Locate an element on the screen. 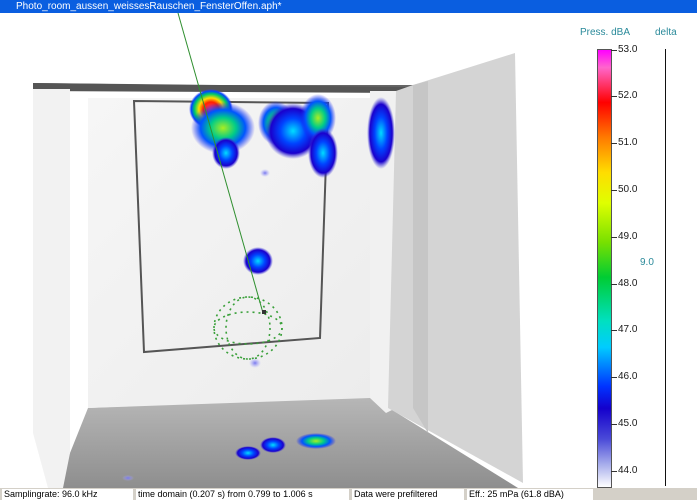  scale-tick-label: 47.0 is located at coordinates (628, 329).